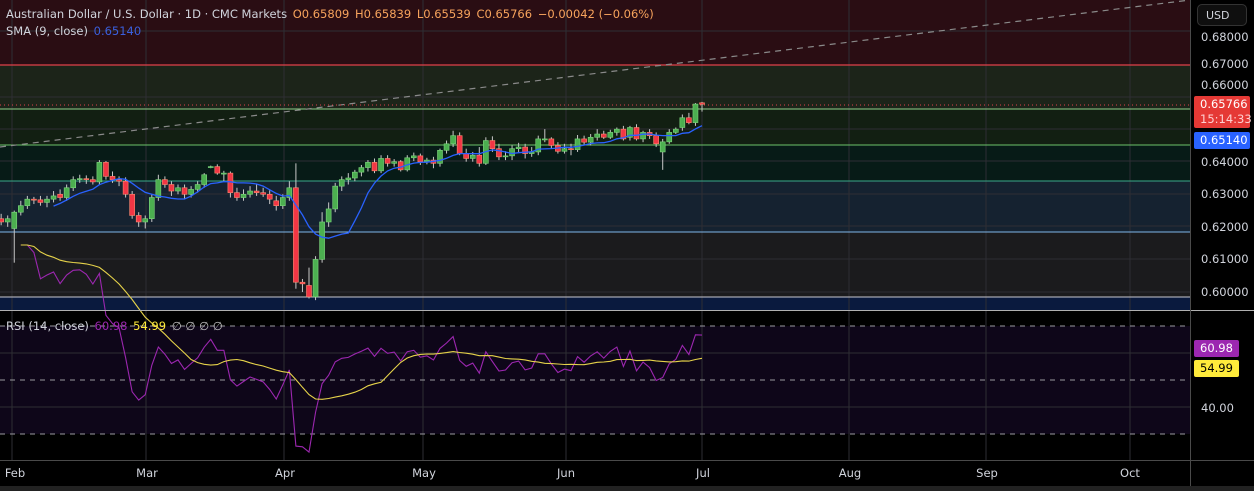 The height and width of the screenshot is (491, 1254). I want to click on sma-legend: SMA (9, close) 0.65140, so click(74, 31).